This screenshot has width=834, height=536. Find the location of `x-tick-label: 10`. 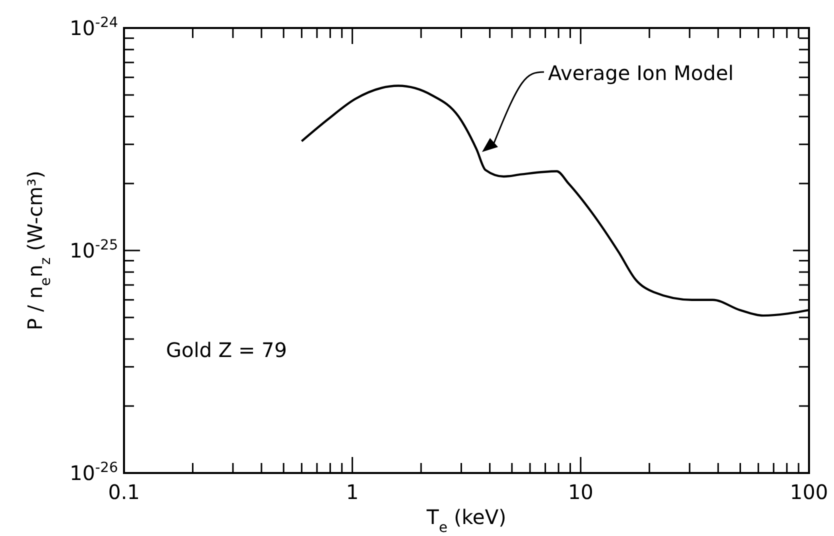

x-tick-label: 10 is located at coordinates (581, 492).